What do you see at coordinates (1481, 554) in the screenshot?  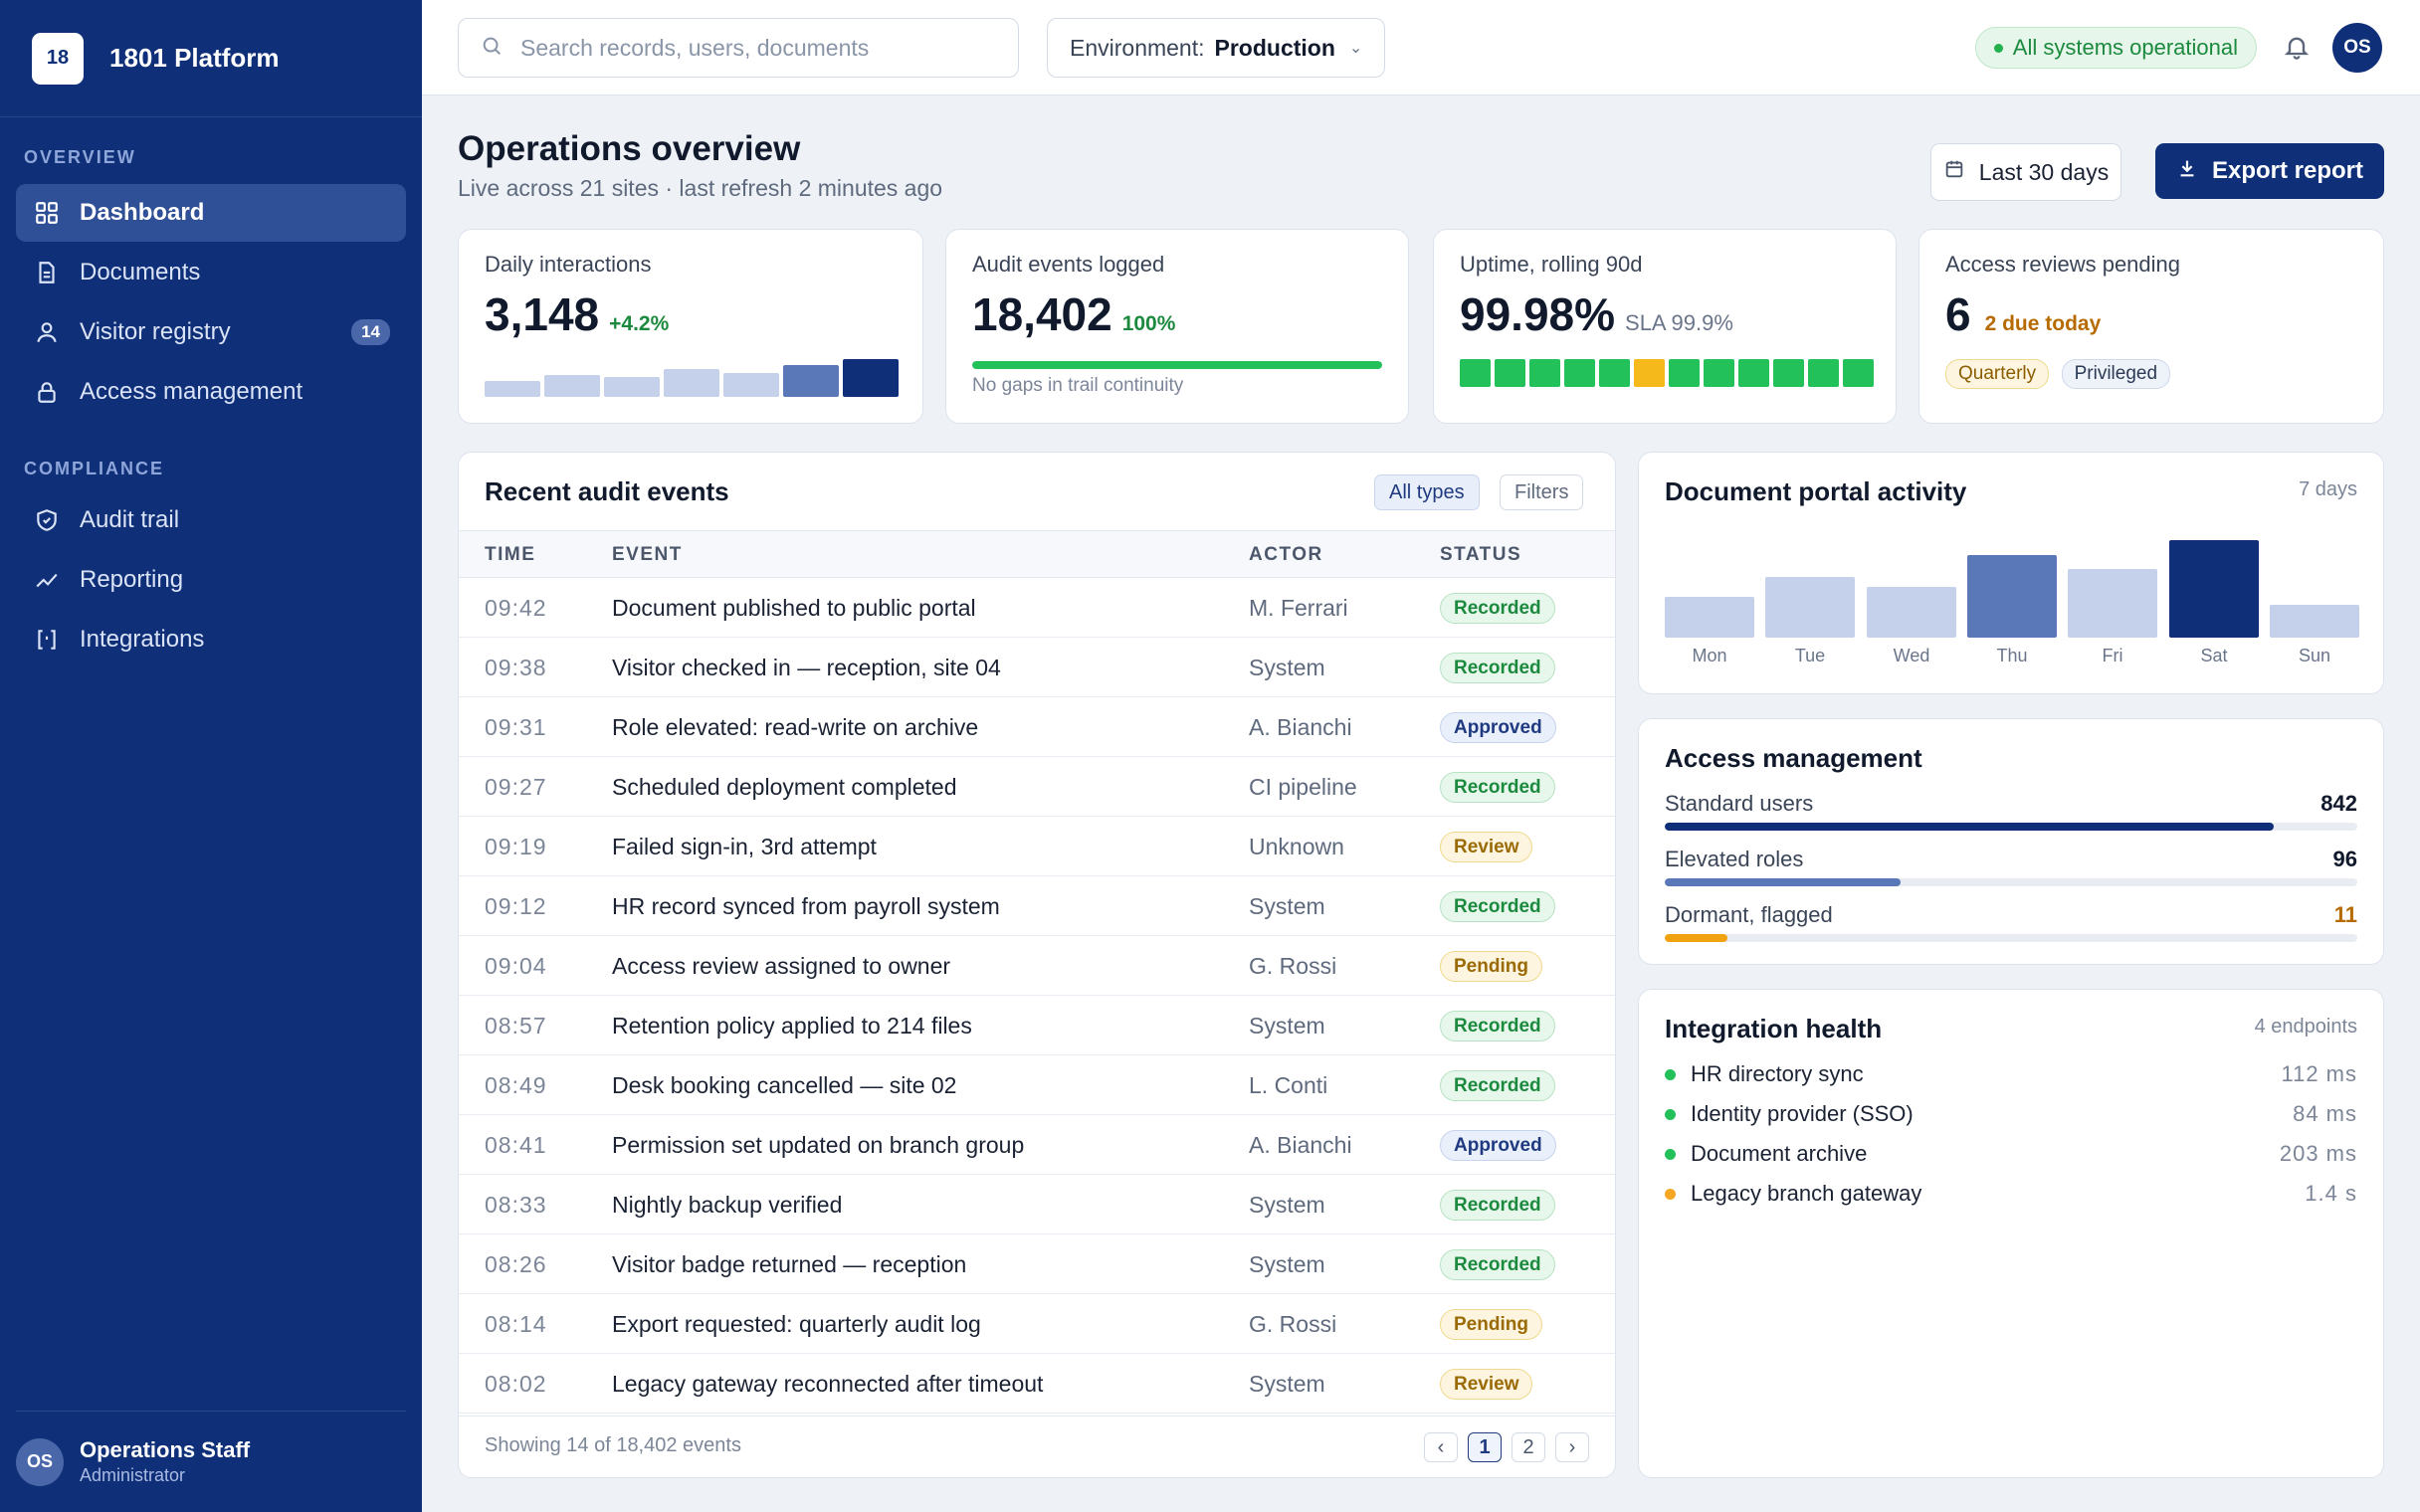 I see `column-status: STATUS` at bounding box center [1481, 554].